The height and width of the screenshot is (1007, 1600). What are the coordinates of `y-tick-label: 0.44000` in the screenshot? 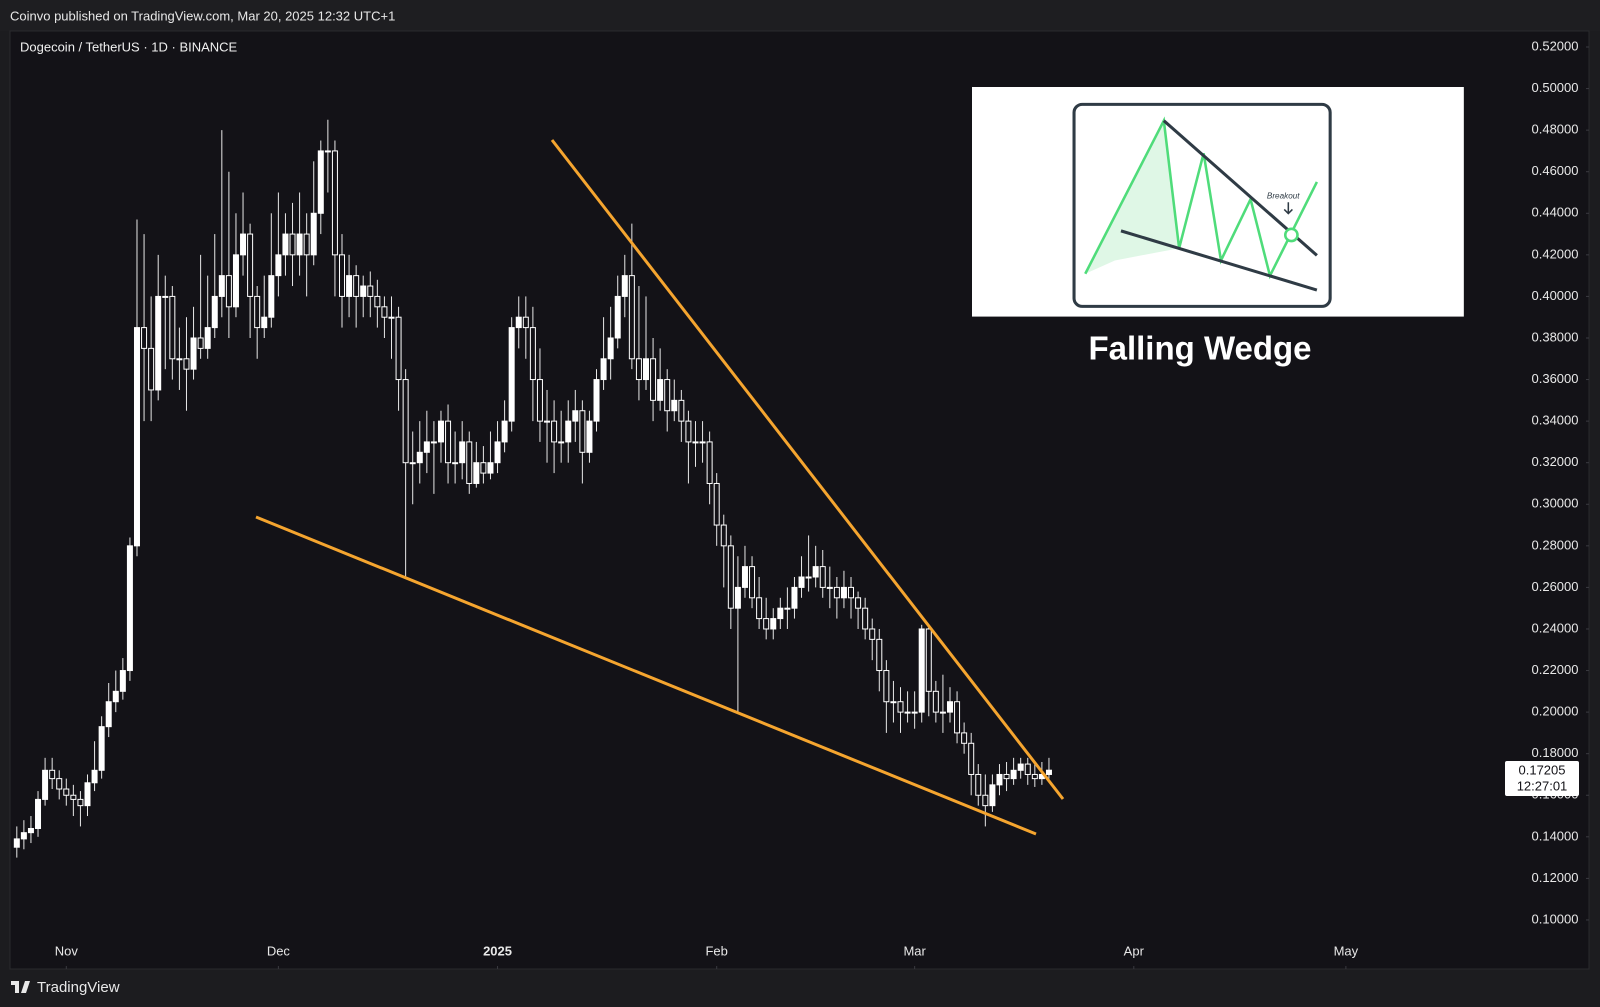 It's located at (1555, 212).